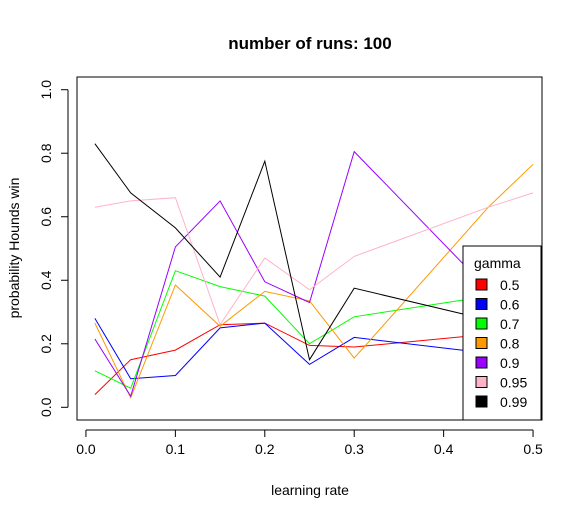 This screenshot has height=518, width=582. What do you see at coordinates (309, 443) in the screenshot?
I see `x-axis: 0.0 0.1 0.2 0.3 0.4 0.5` at bounding box center [309, 443].